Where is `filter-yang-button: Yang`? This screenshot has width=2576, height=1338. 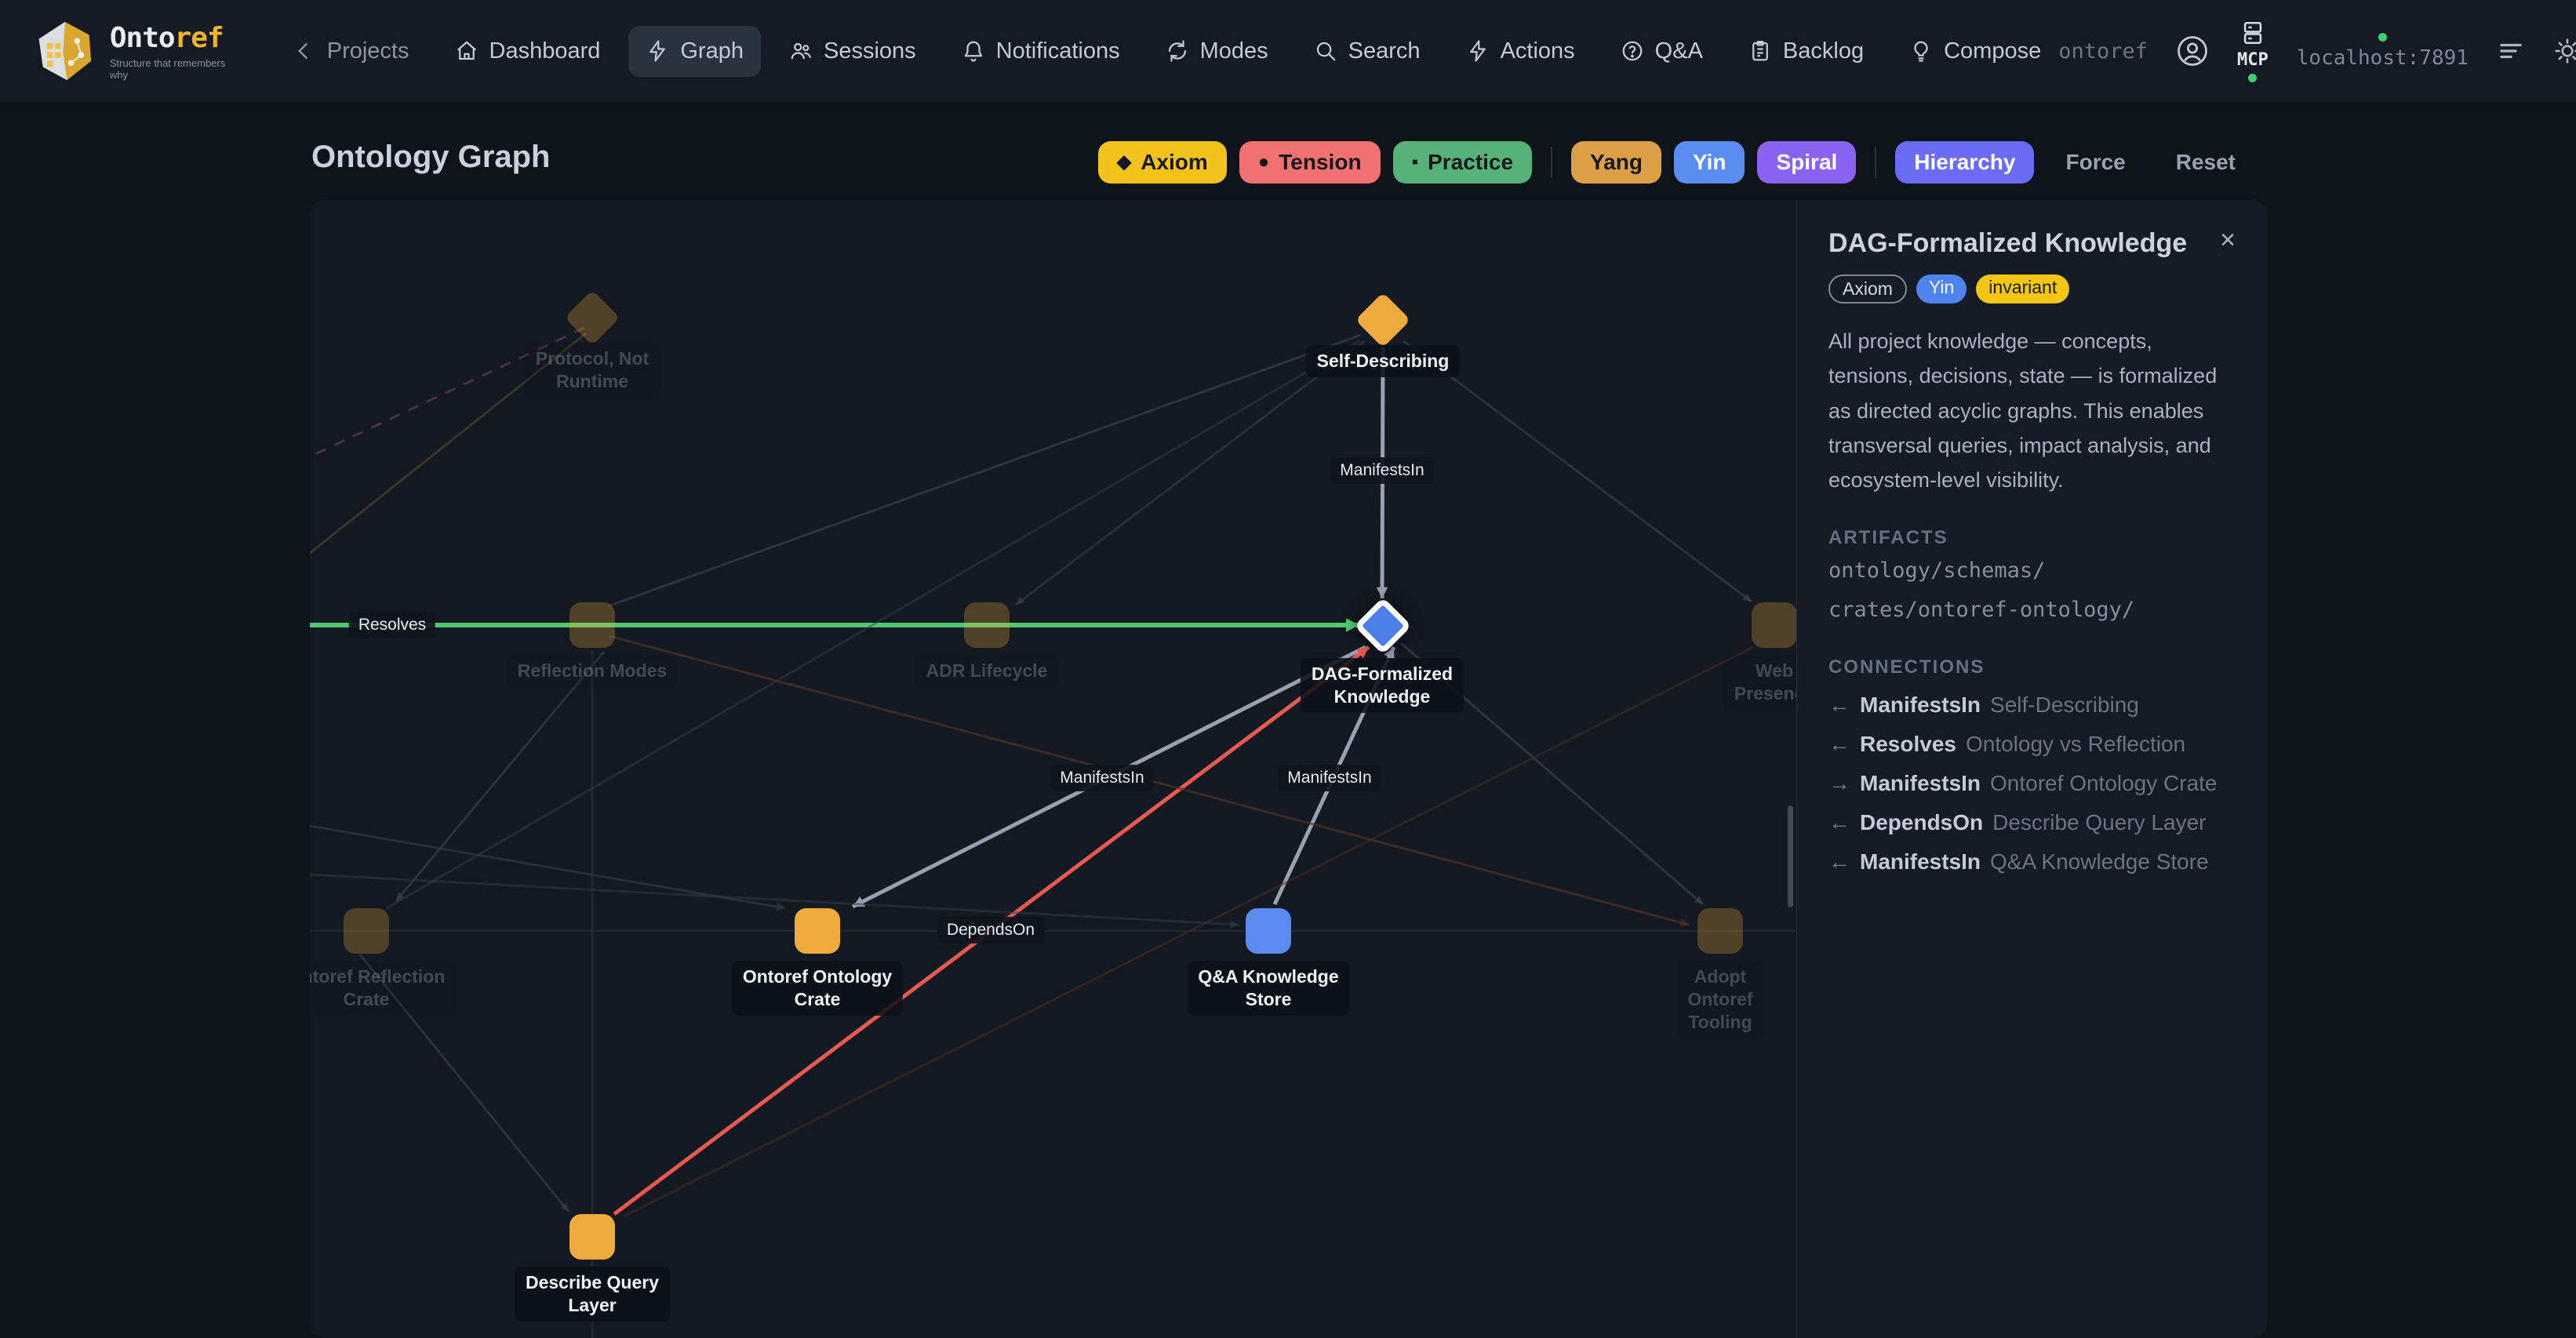
filter-yang-button: Yang is located at coordinates (1616, 162).